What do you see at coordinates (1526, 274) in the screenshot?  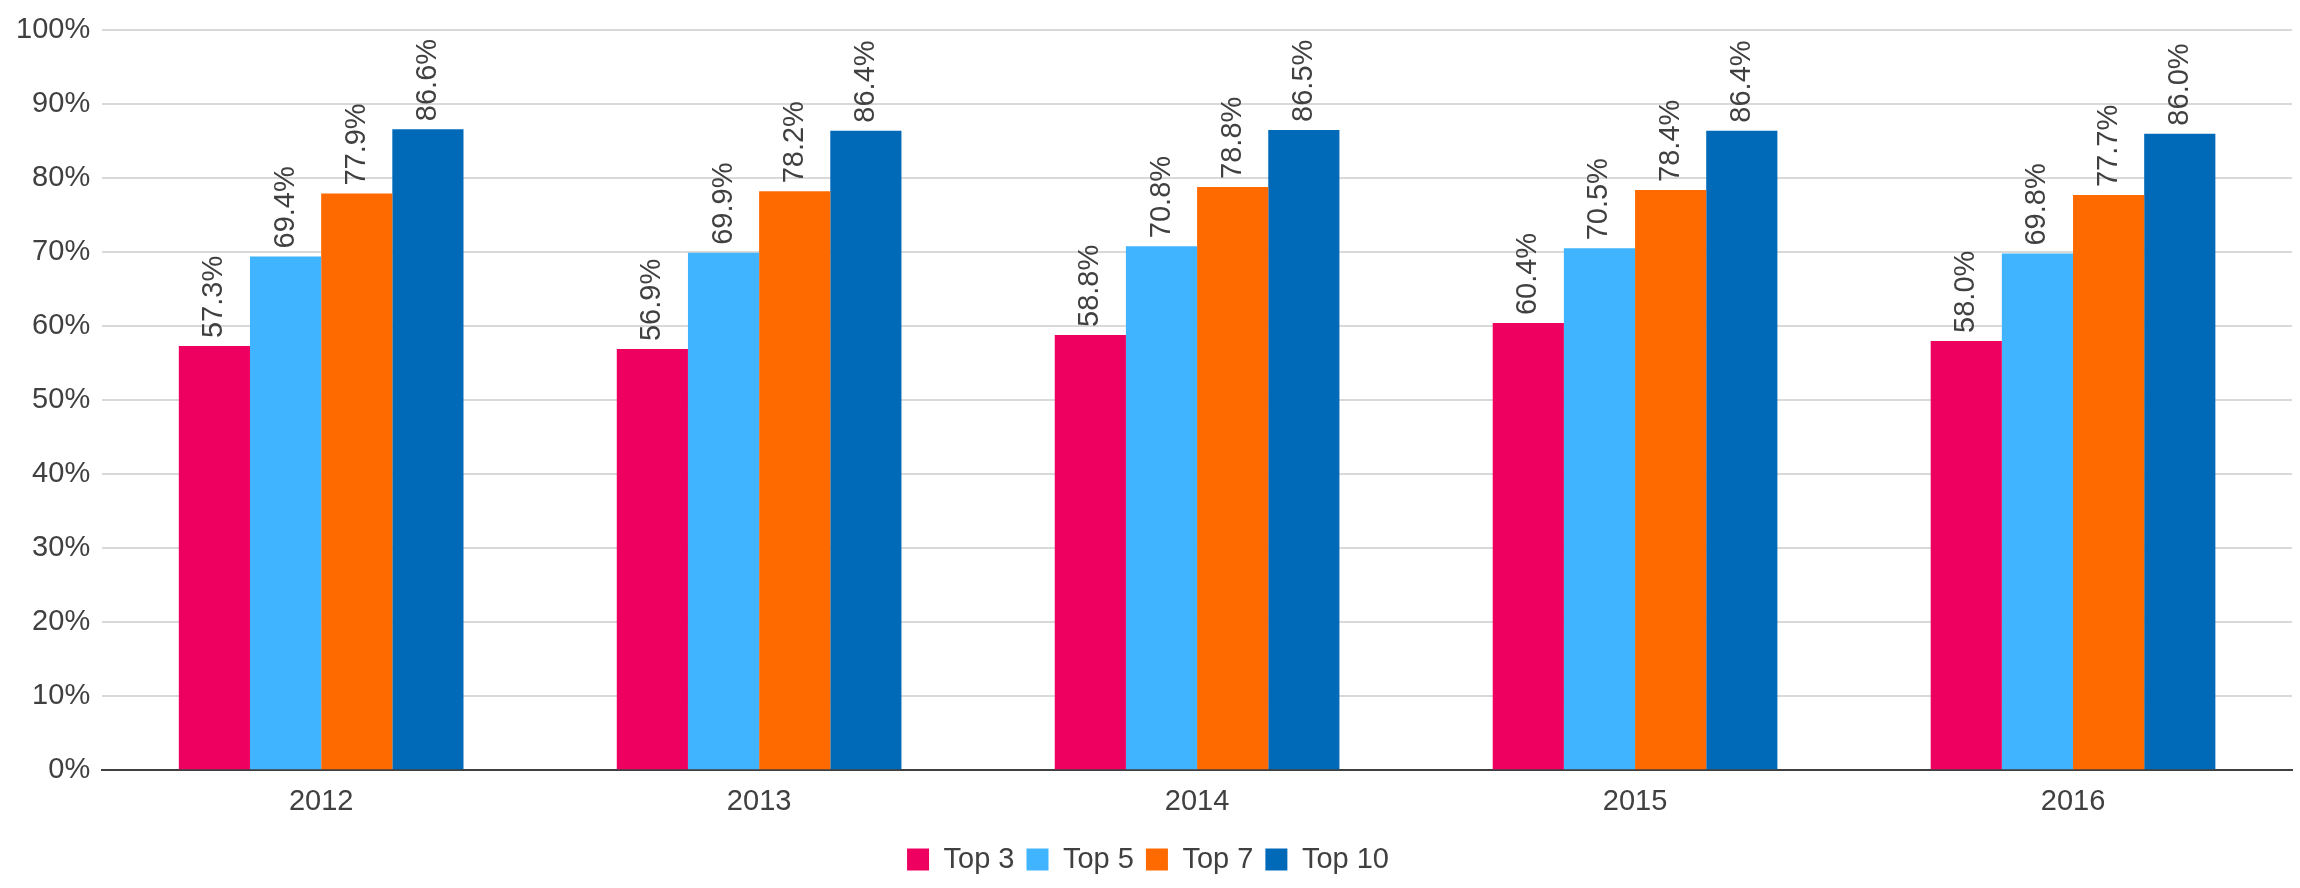 I see `data-label: 60.4%` at bounding box center [1526, 274].